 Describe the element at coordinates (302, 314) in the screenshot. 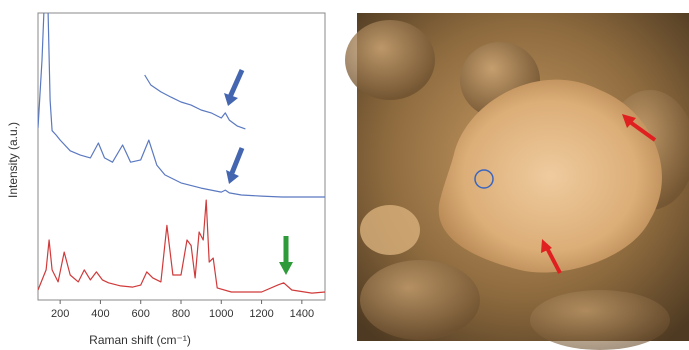

I see `x-tick-label: 1400` at that location.